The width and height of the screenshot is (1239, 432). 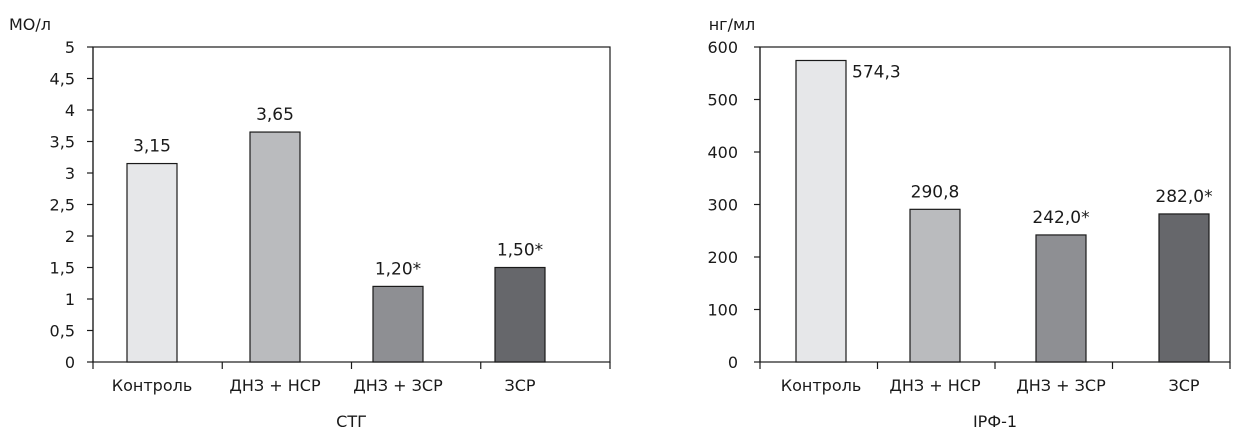 I want to click on chart0-y-tick-label: 2,5, so click(x=62, y=205).